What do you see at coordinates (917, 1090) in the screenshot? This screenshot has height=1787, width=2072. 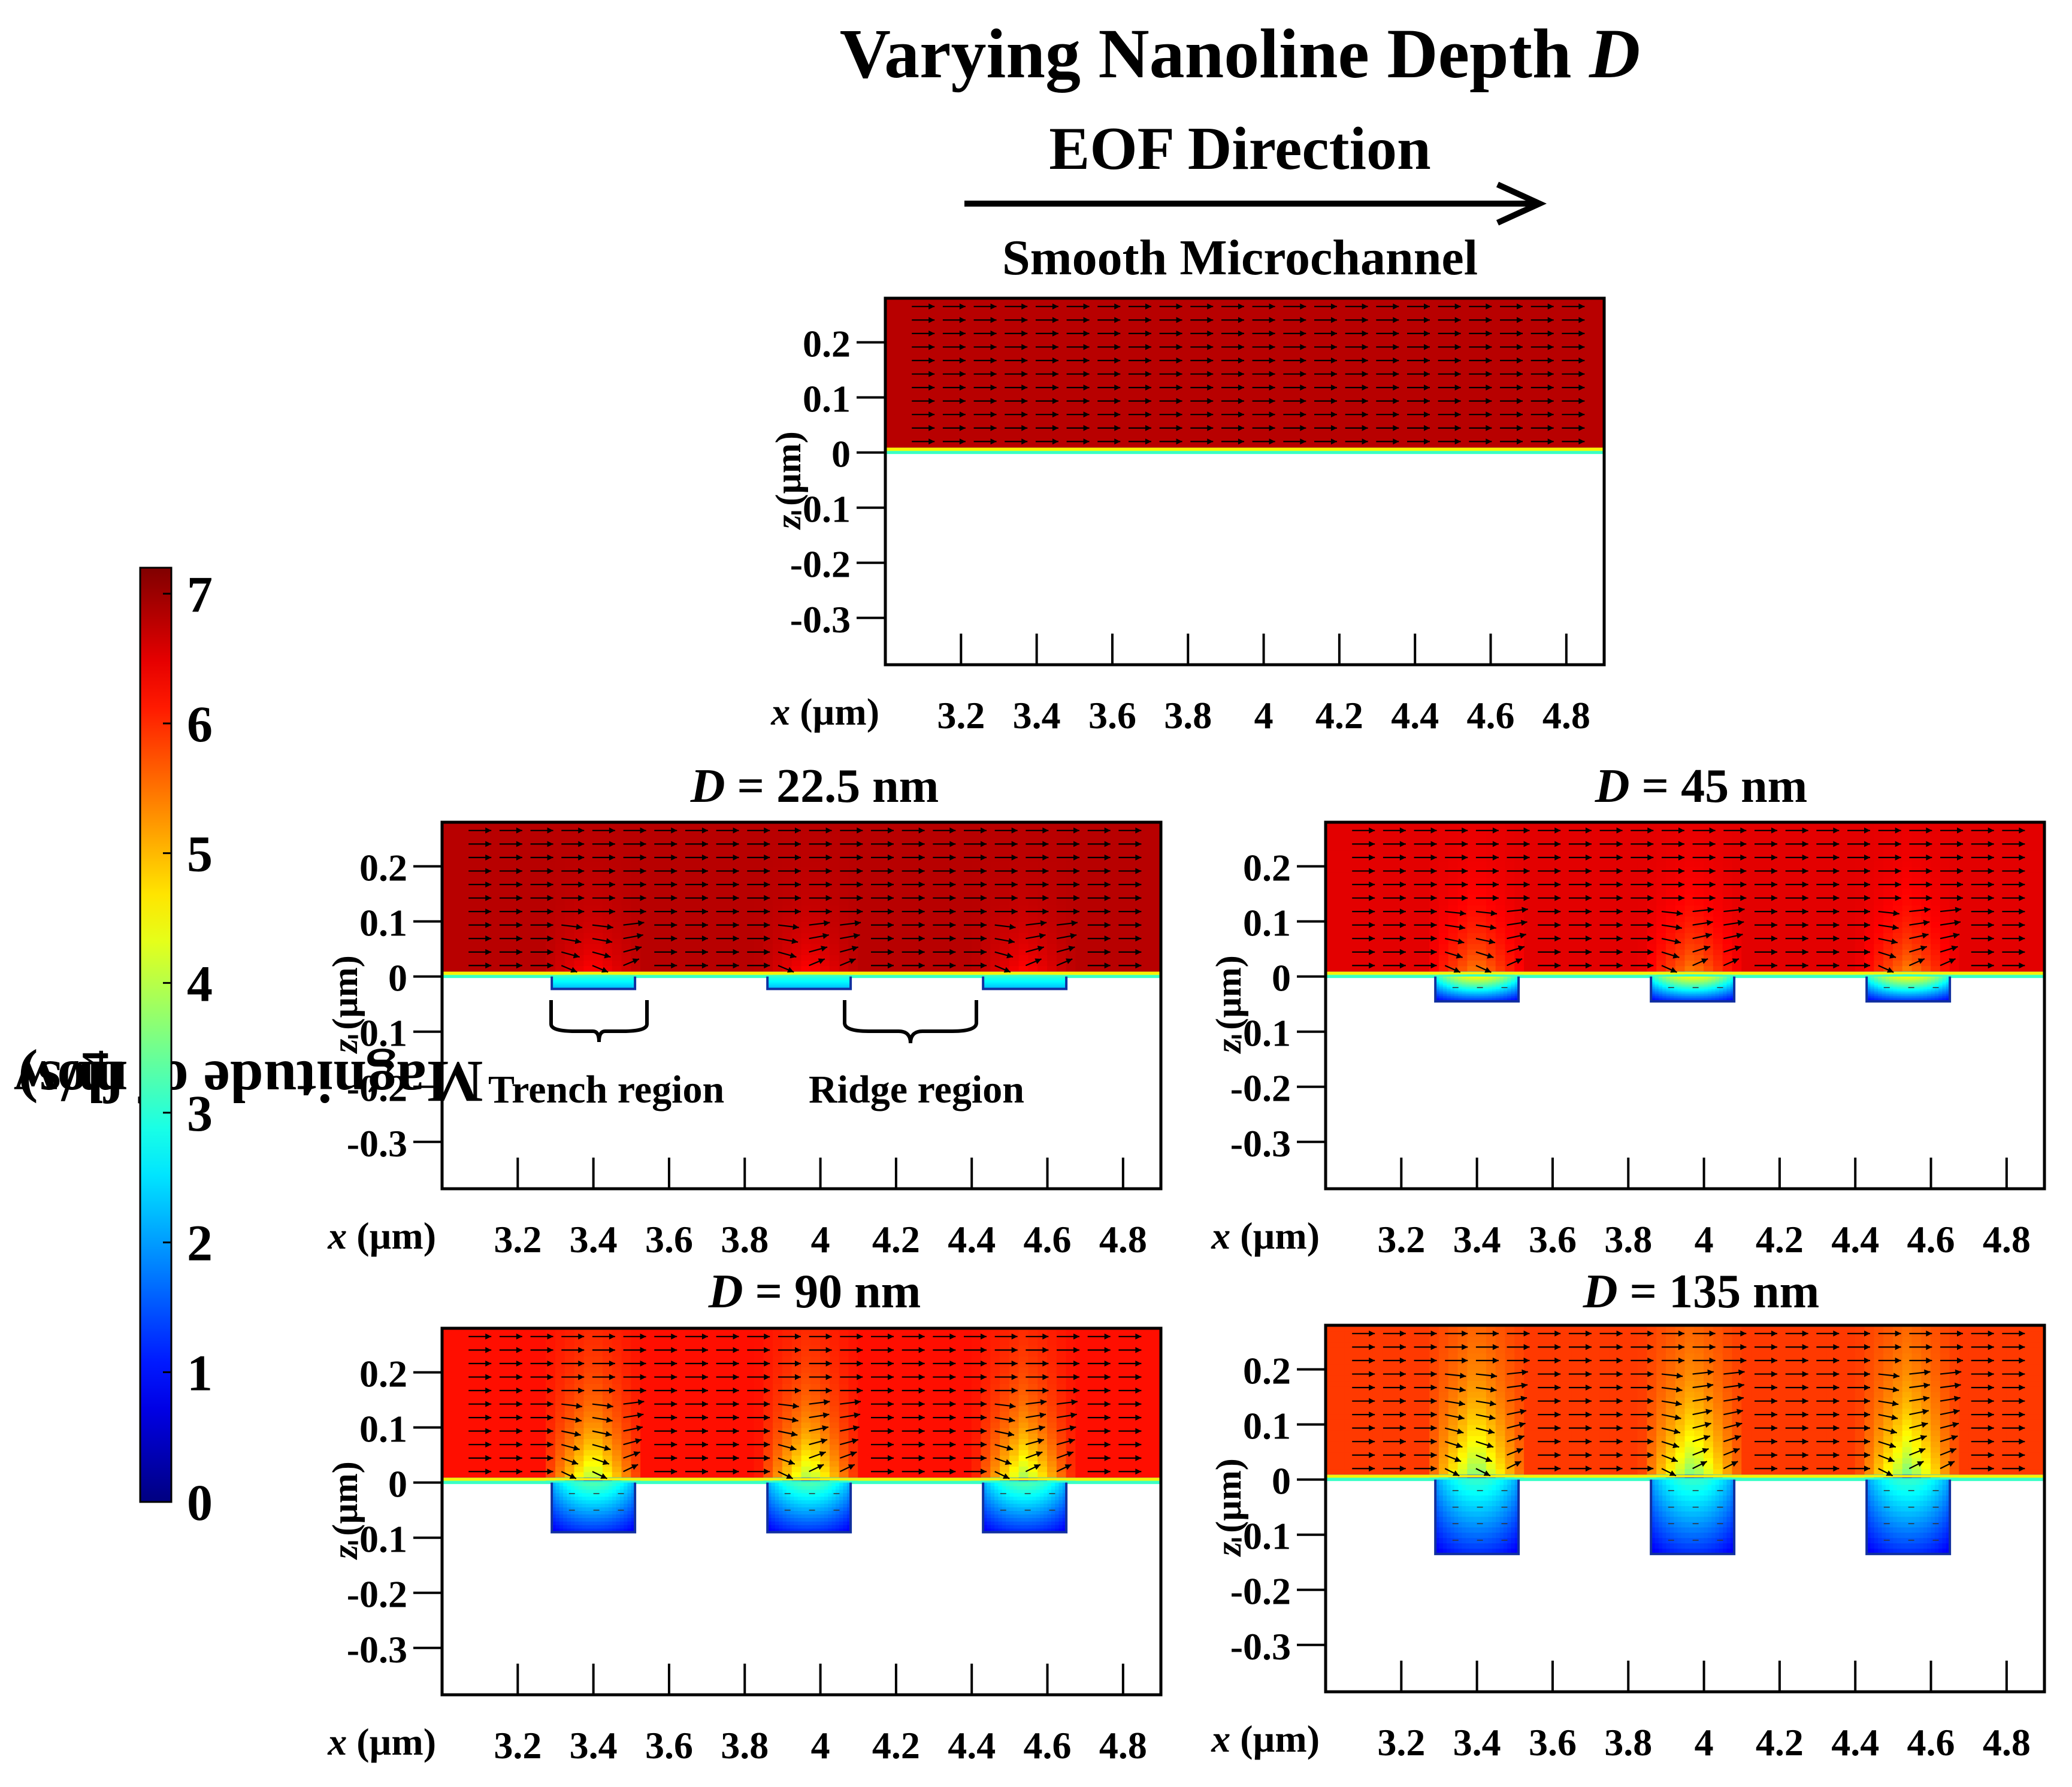 I see `ridge-region-label: Ridge region` at bounding box center [917, 1090].